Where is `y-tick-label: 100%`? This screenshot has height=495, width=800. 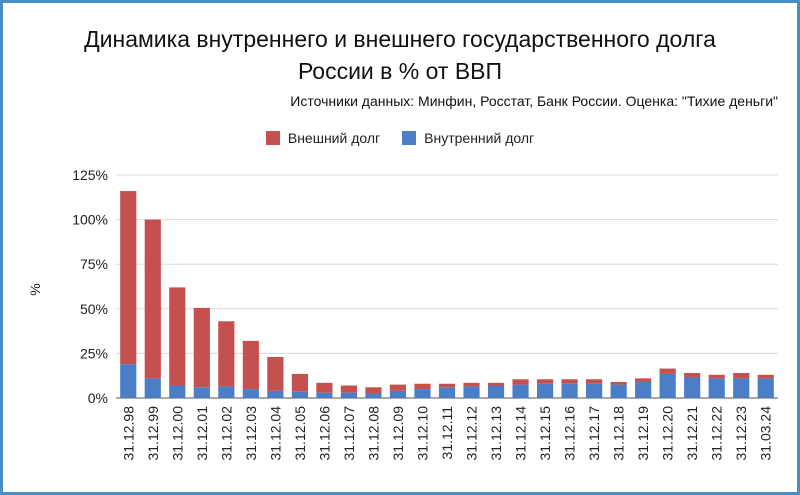
y-tick-label: 100% is located at coordinates (90, 220).